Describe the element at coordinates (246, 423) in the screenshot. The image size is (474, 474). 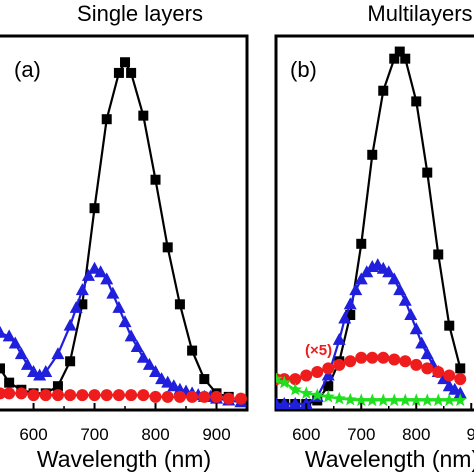
I see `axis-ticks: 600 700 800 900 600 700 800 9` at that location.